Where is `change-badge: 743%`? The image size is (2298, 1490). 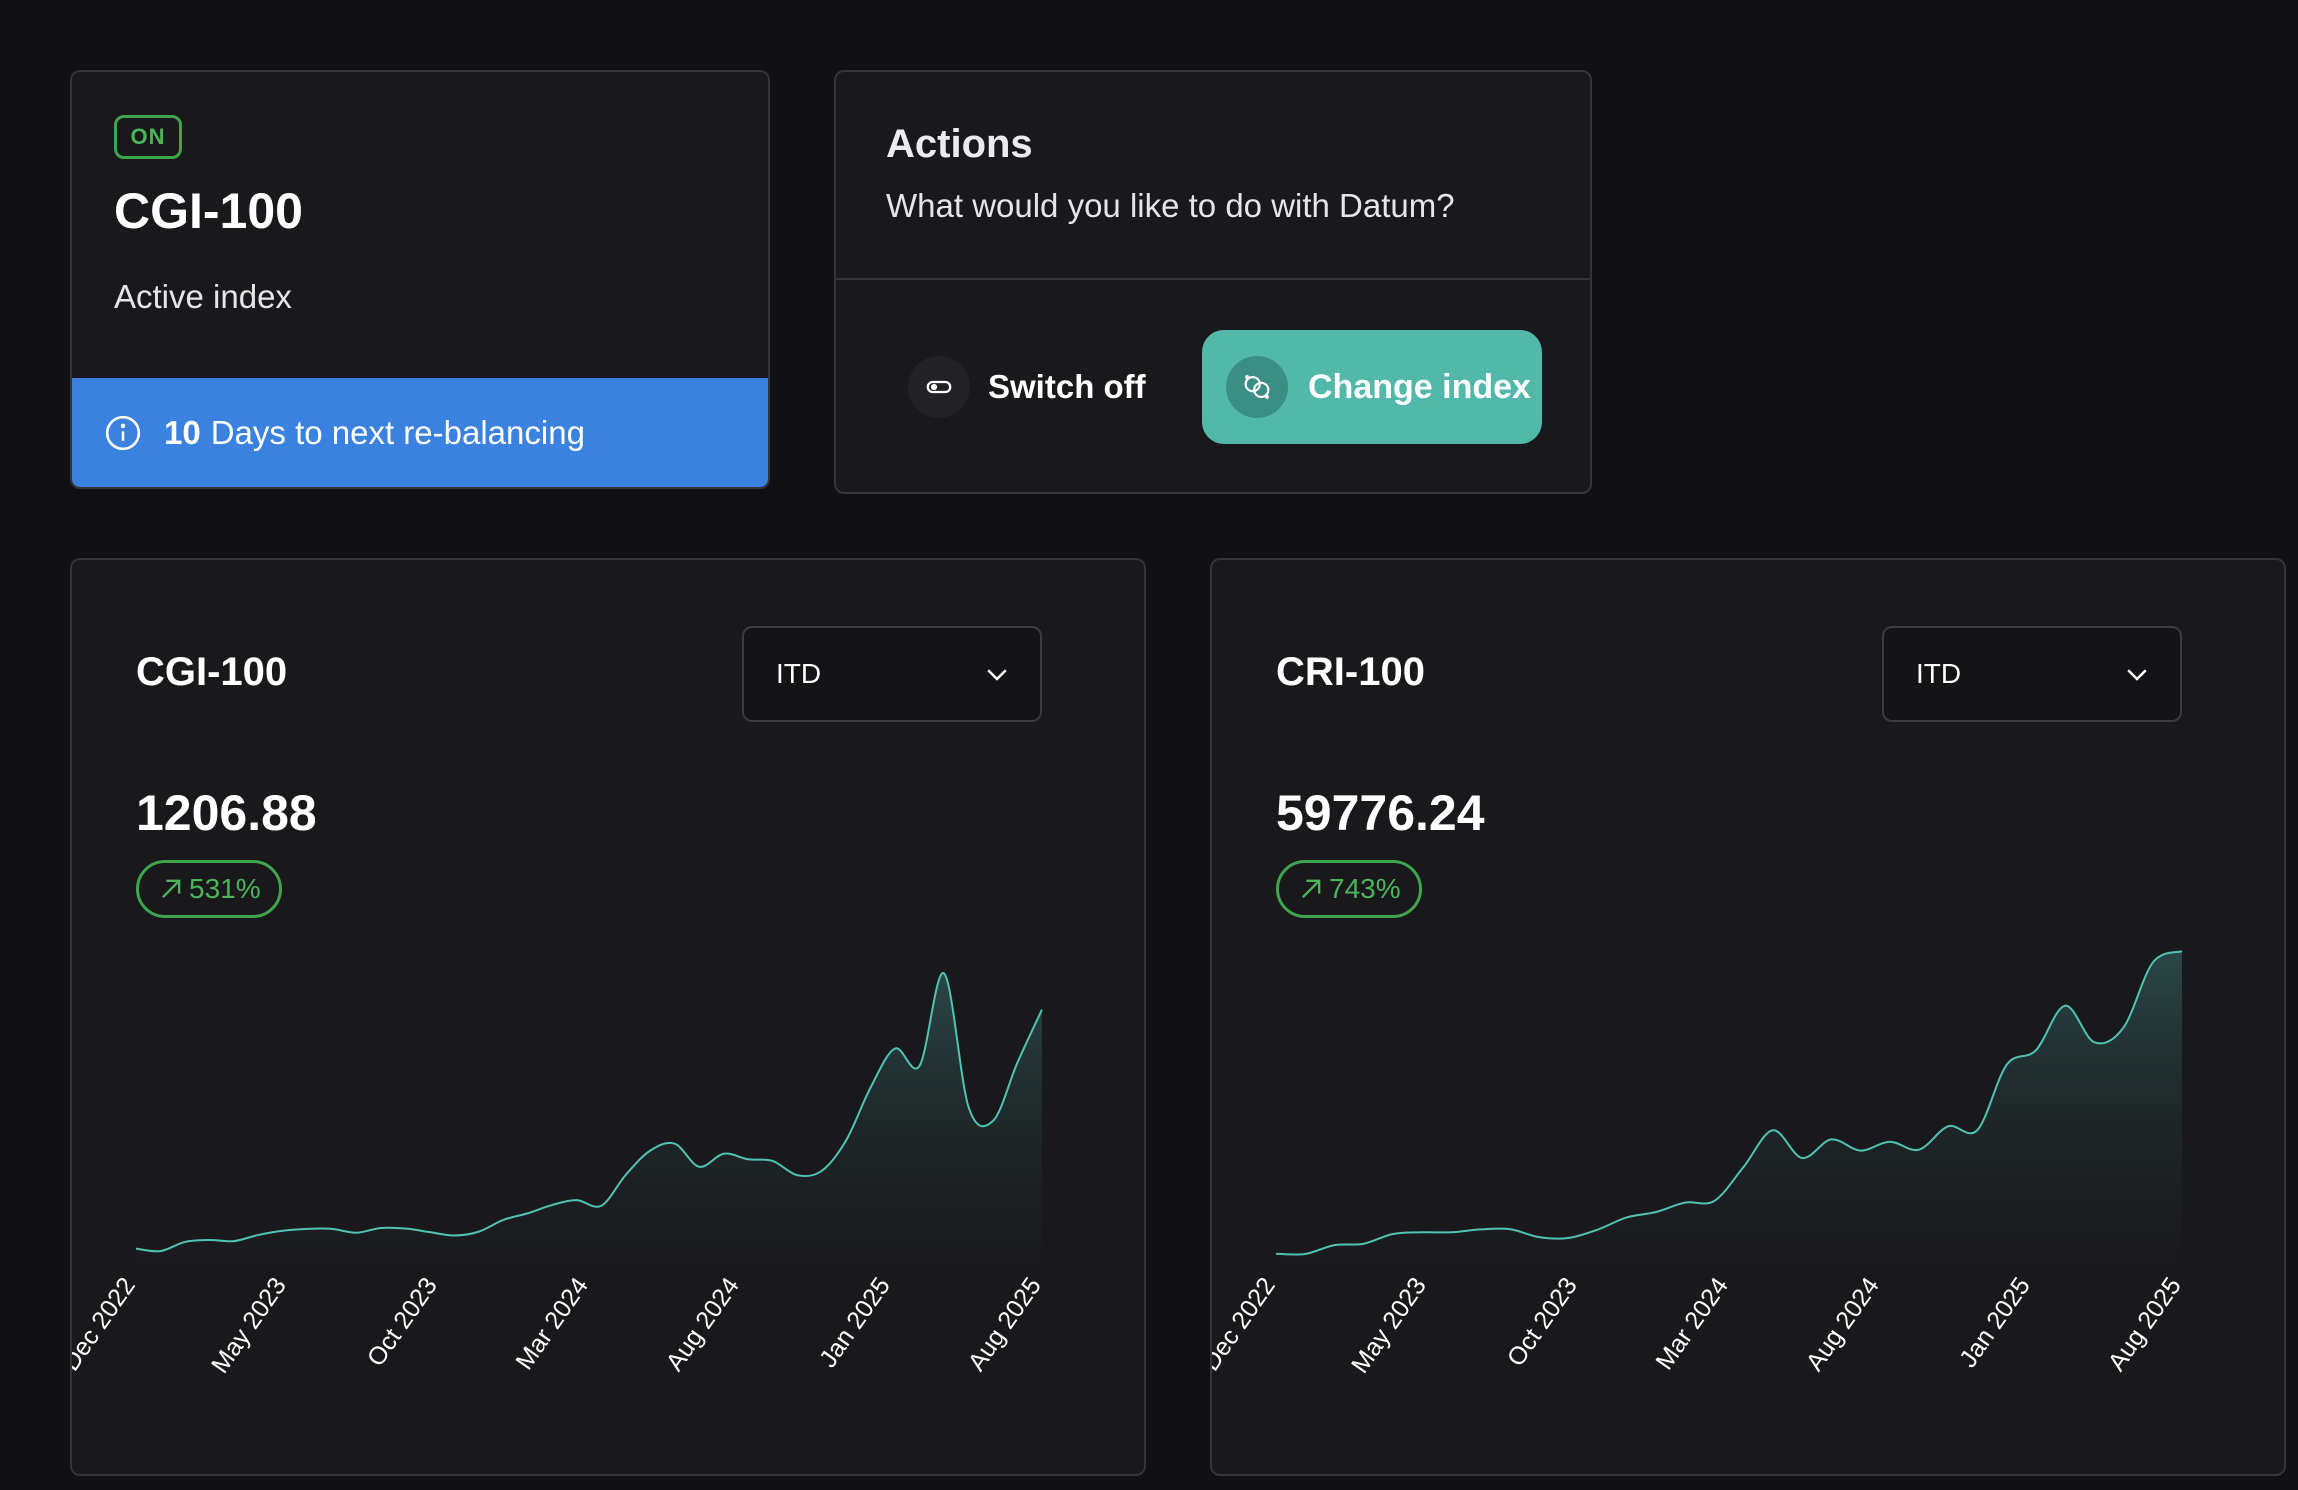
change-badge: 743% is located at coordinates (1349, 889).